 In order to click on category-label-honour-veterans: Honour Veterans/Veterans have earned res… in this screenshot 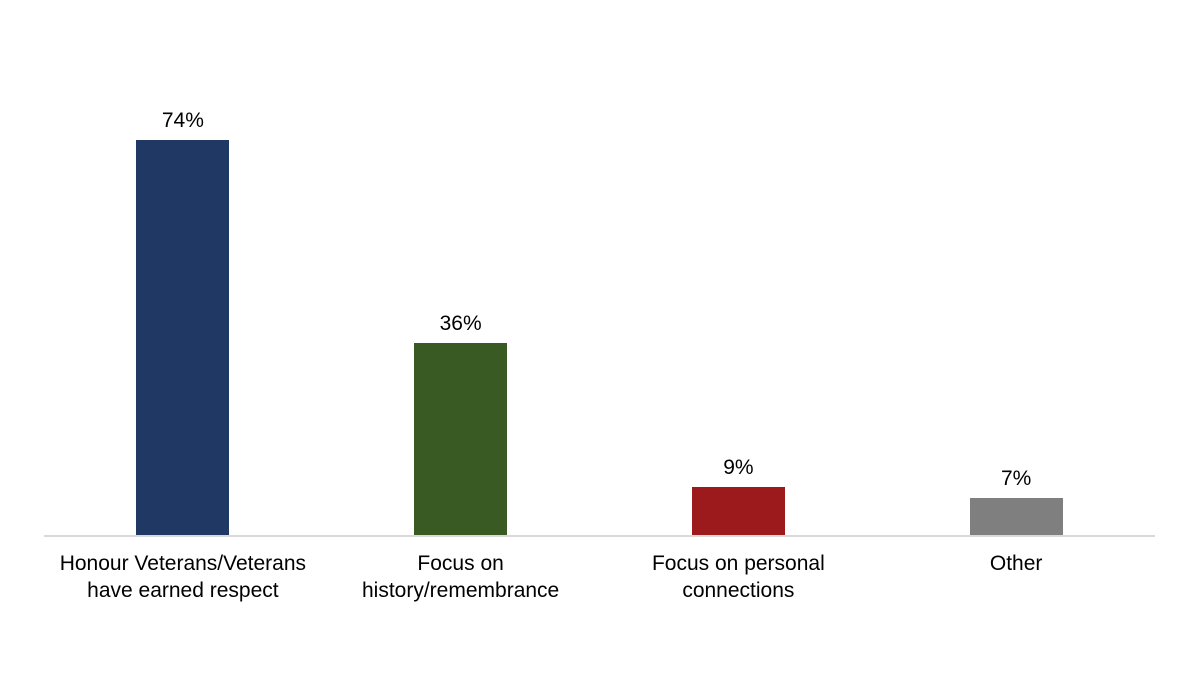, I will do `click(183, 577)`.